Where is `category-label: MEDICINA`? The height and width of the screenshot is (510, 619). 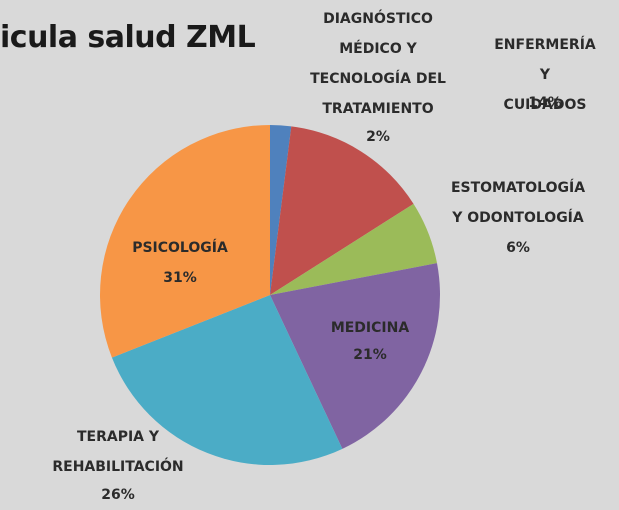
category-label: MEDICINA is located at coordinates (370, 328).